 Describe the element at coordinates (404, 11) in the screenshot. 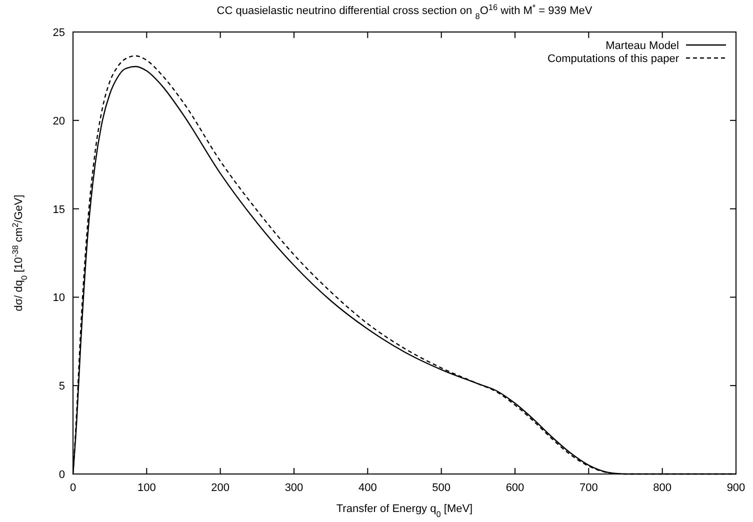

I see `chart-title: CC quasielastic neutrino differential cross section on $_{8}$O$^{16}$ with M$^{*}$ = 939 MeV` at that location.